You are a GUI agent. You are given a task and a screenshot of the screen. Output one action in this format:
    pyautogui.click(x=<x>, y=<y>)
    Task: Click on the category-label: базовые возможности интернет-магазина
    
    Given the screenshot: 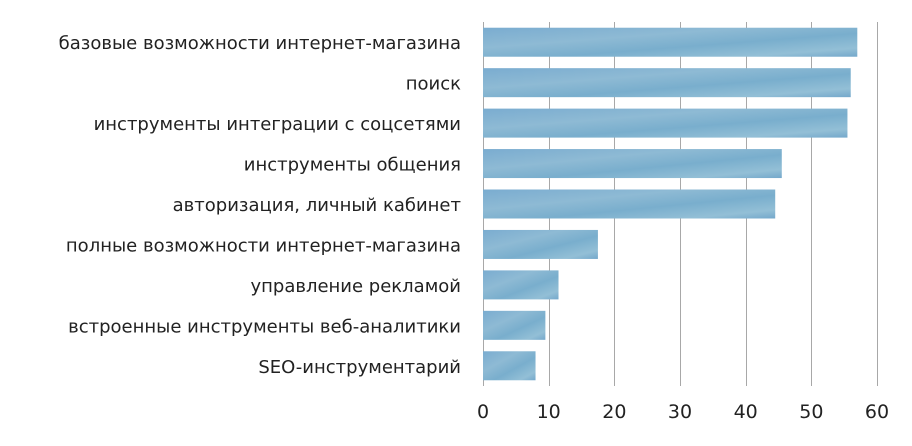 What is the action you would take?
    pyautogui.click(x=260, y=43)
    